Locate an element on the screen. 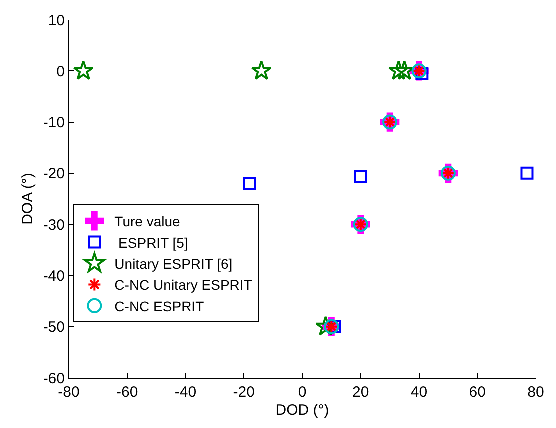 The width and height of the screenshot is (556, 428). y-tick-label: -50 is located at coordinates (54, 327).